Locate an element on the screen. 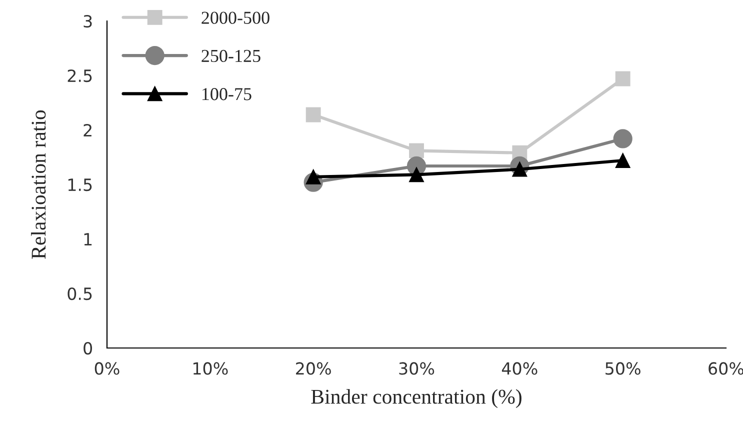 This screenshot has width=743, height=425. y-tick-label: 2 is located at coordinates (88, 130).